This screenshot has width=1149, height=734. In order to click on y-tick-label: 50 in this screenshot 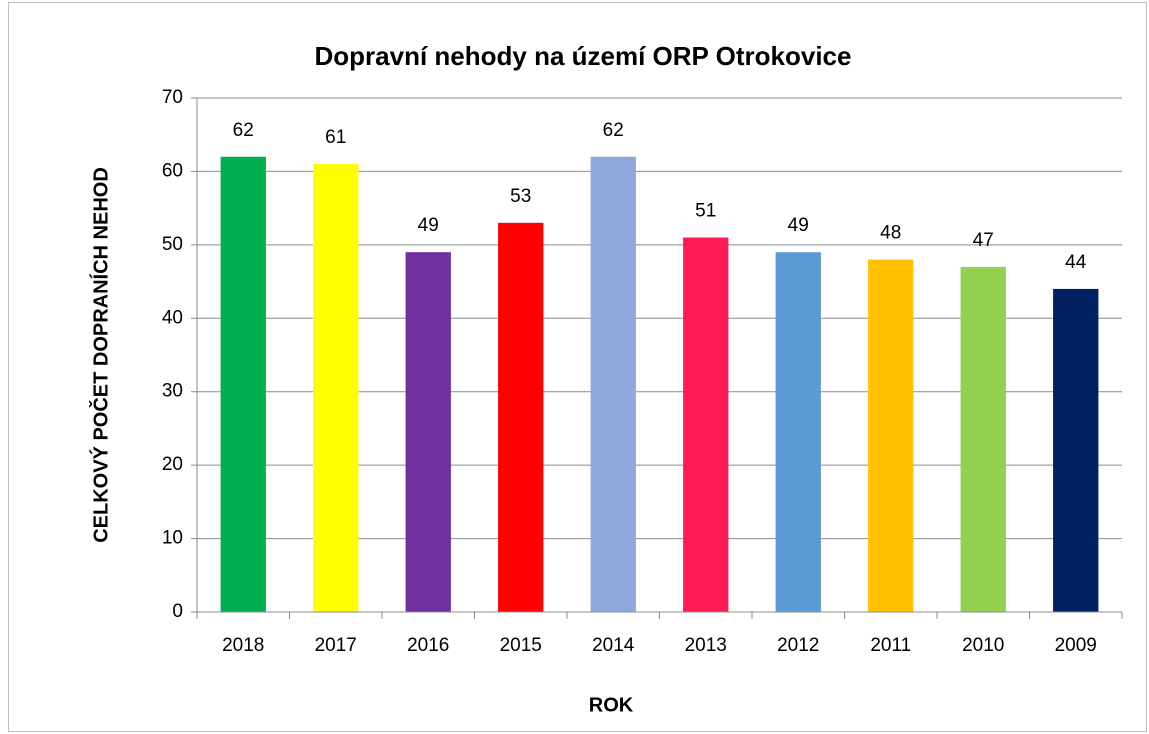, I will do `click(172, 244)`.